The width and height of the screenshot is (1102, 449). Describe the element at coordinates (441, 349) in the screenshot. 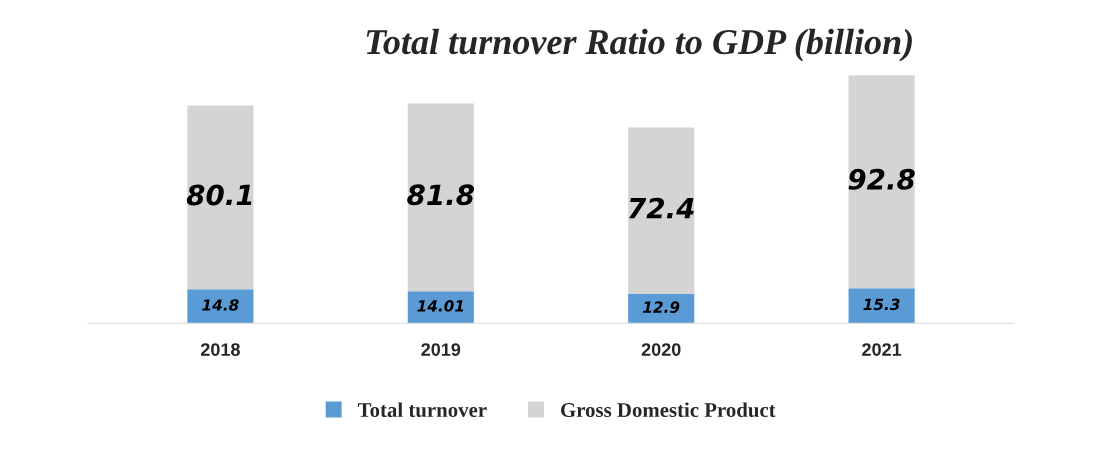

I see `x-tick-label: 2019` at that location.